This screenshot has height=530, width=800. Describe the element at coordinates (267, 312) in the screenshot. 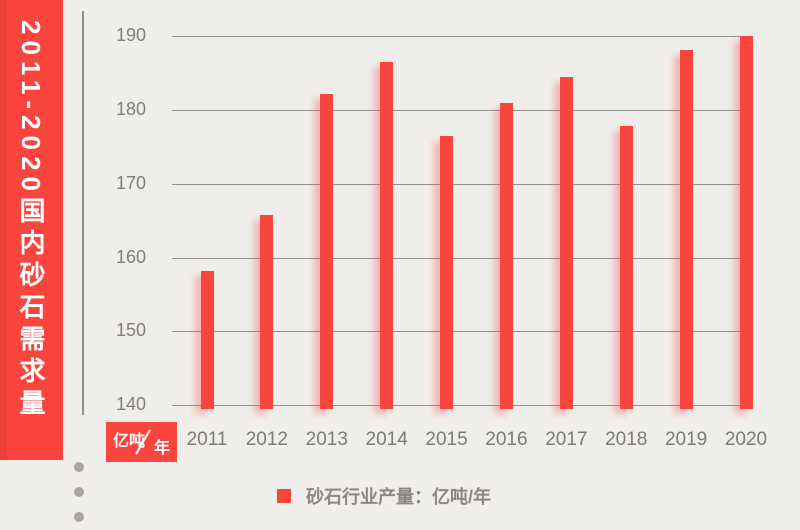

I see `bar-2012` at that location.